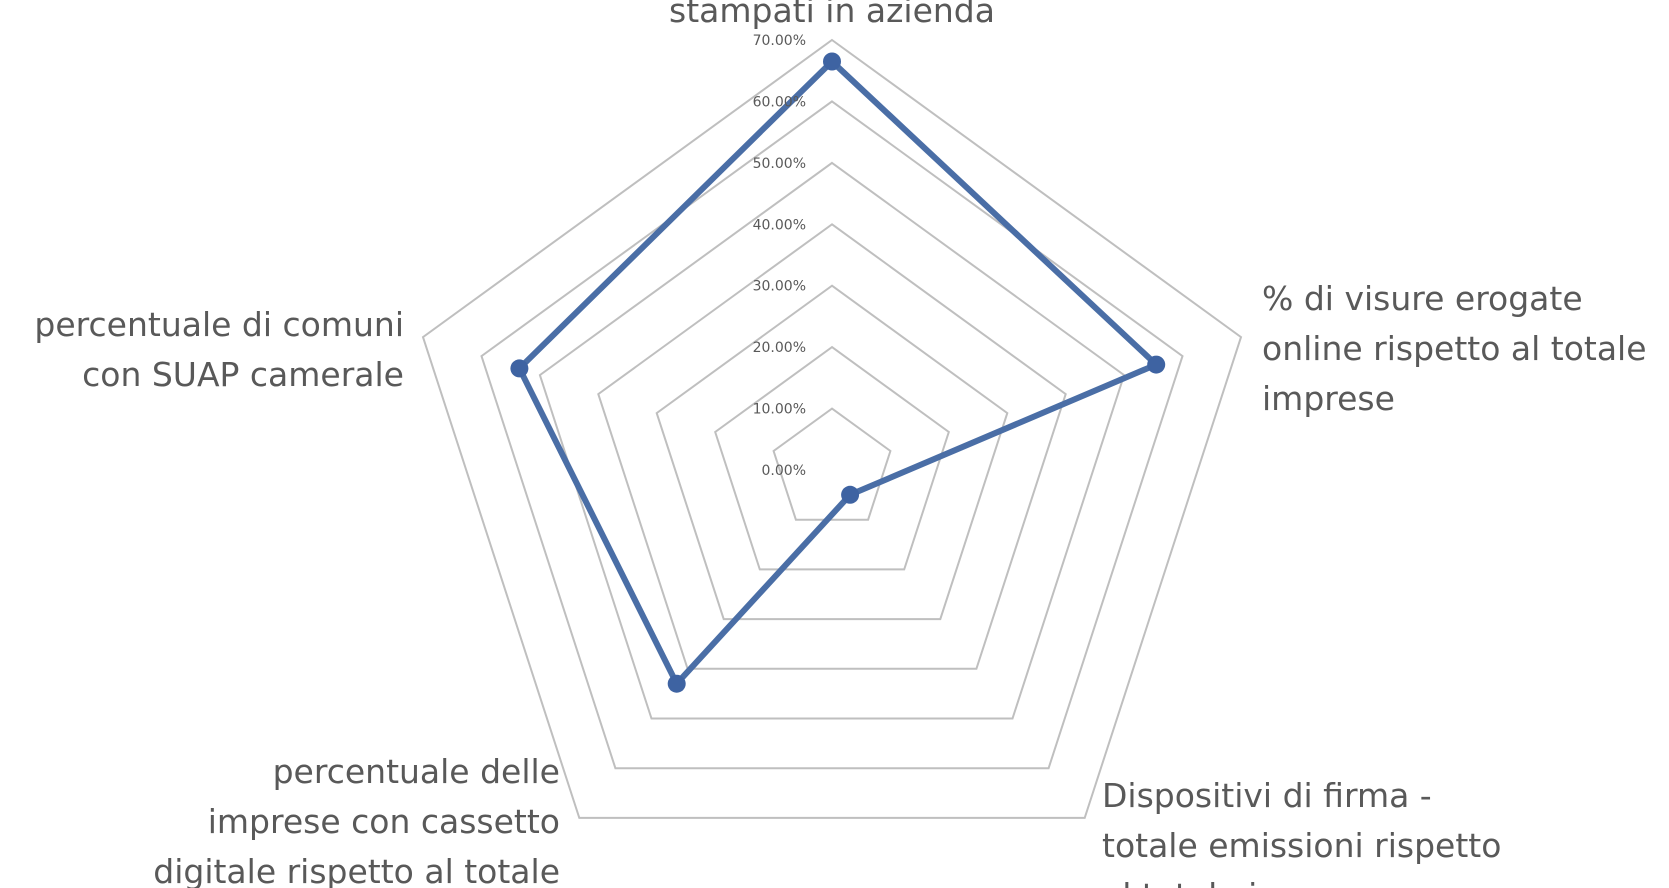 The height and width of the screenshot is (888, 1669). What do you see at coordinates (779, 164) in the screenshot?
I see `tick-label: 50.00%` at bounding box center [779, 164].